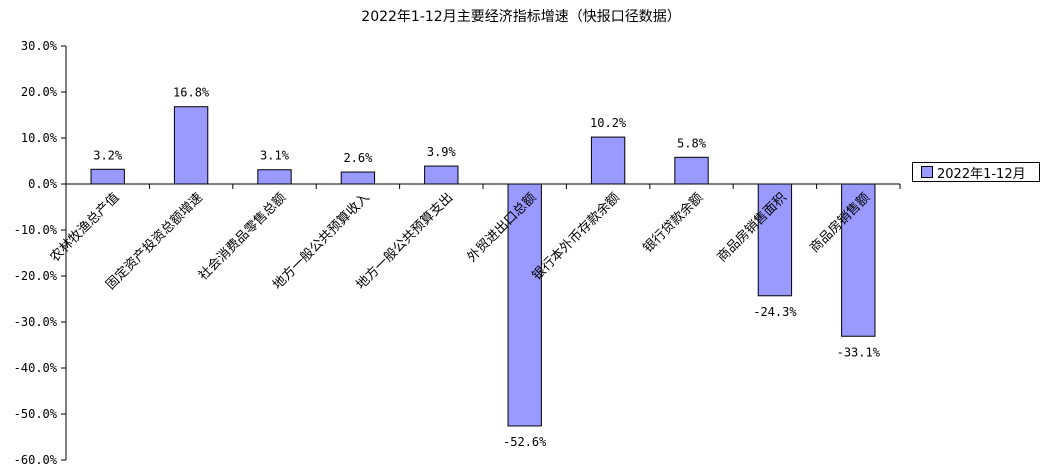 The height and width of the screenshot is (472, 1042). What do you see at coordinates (242, 237) in the screenshot?
I see `category-label: 社会消费品零售总额` at bounding box center [242, 237].